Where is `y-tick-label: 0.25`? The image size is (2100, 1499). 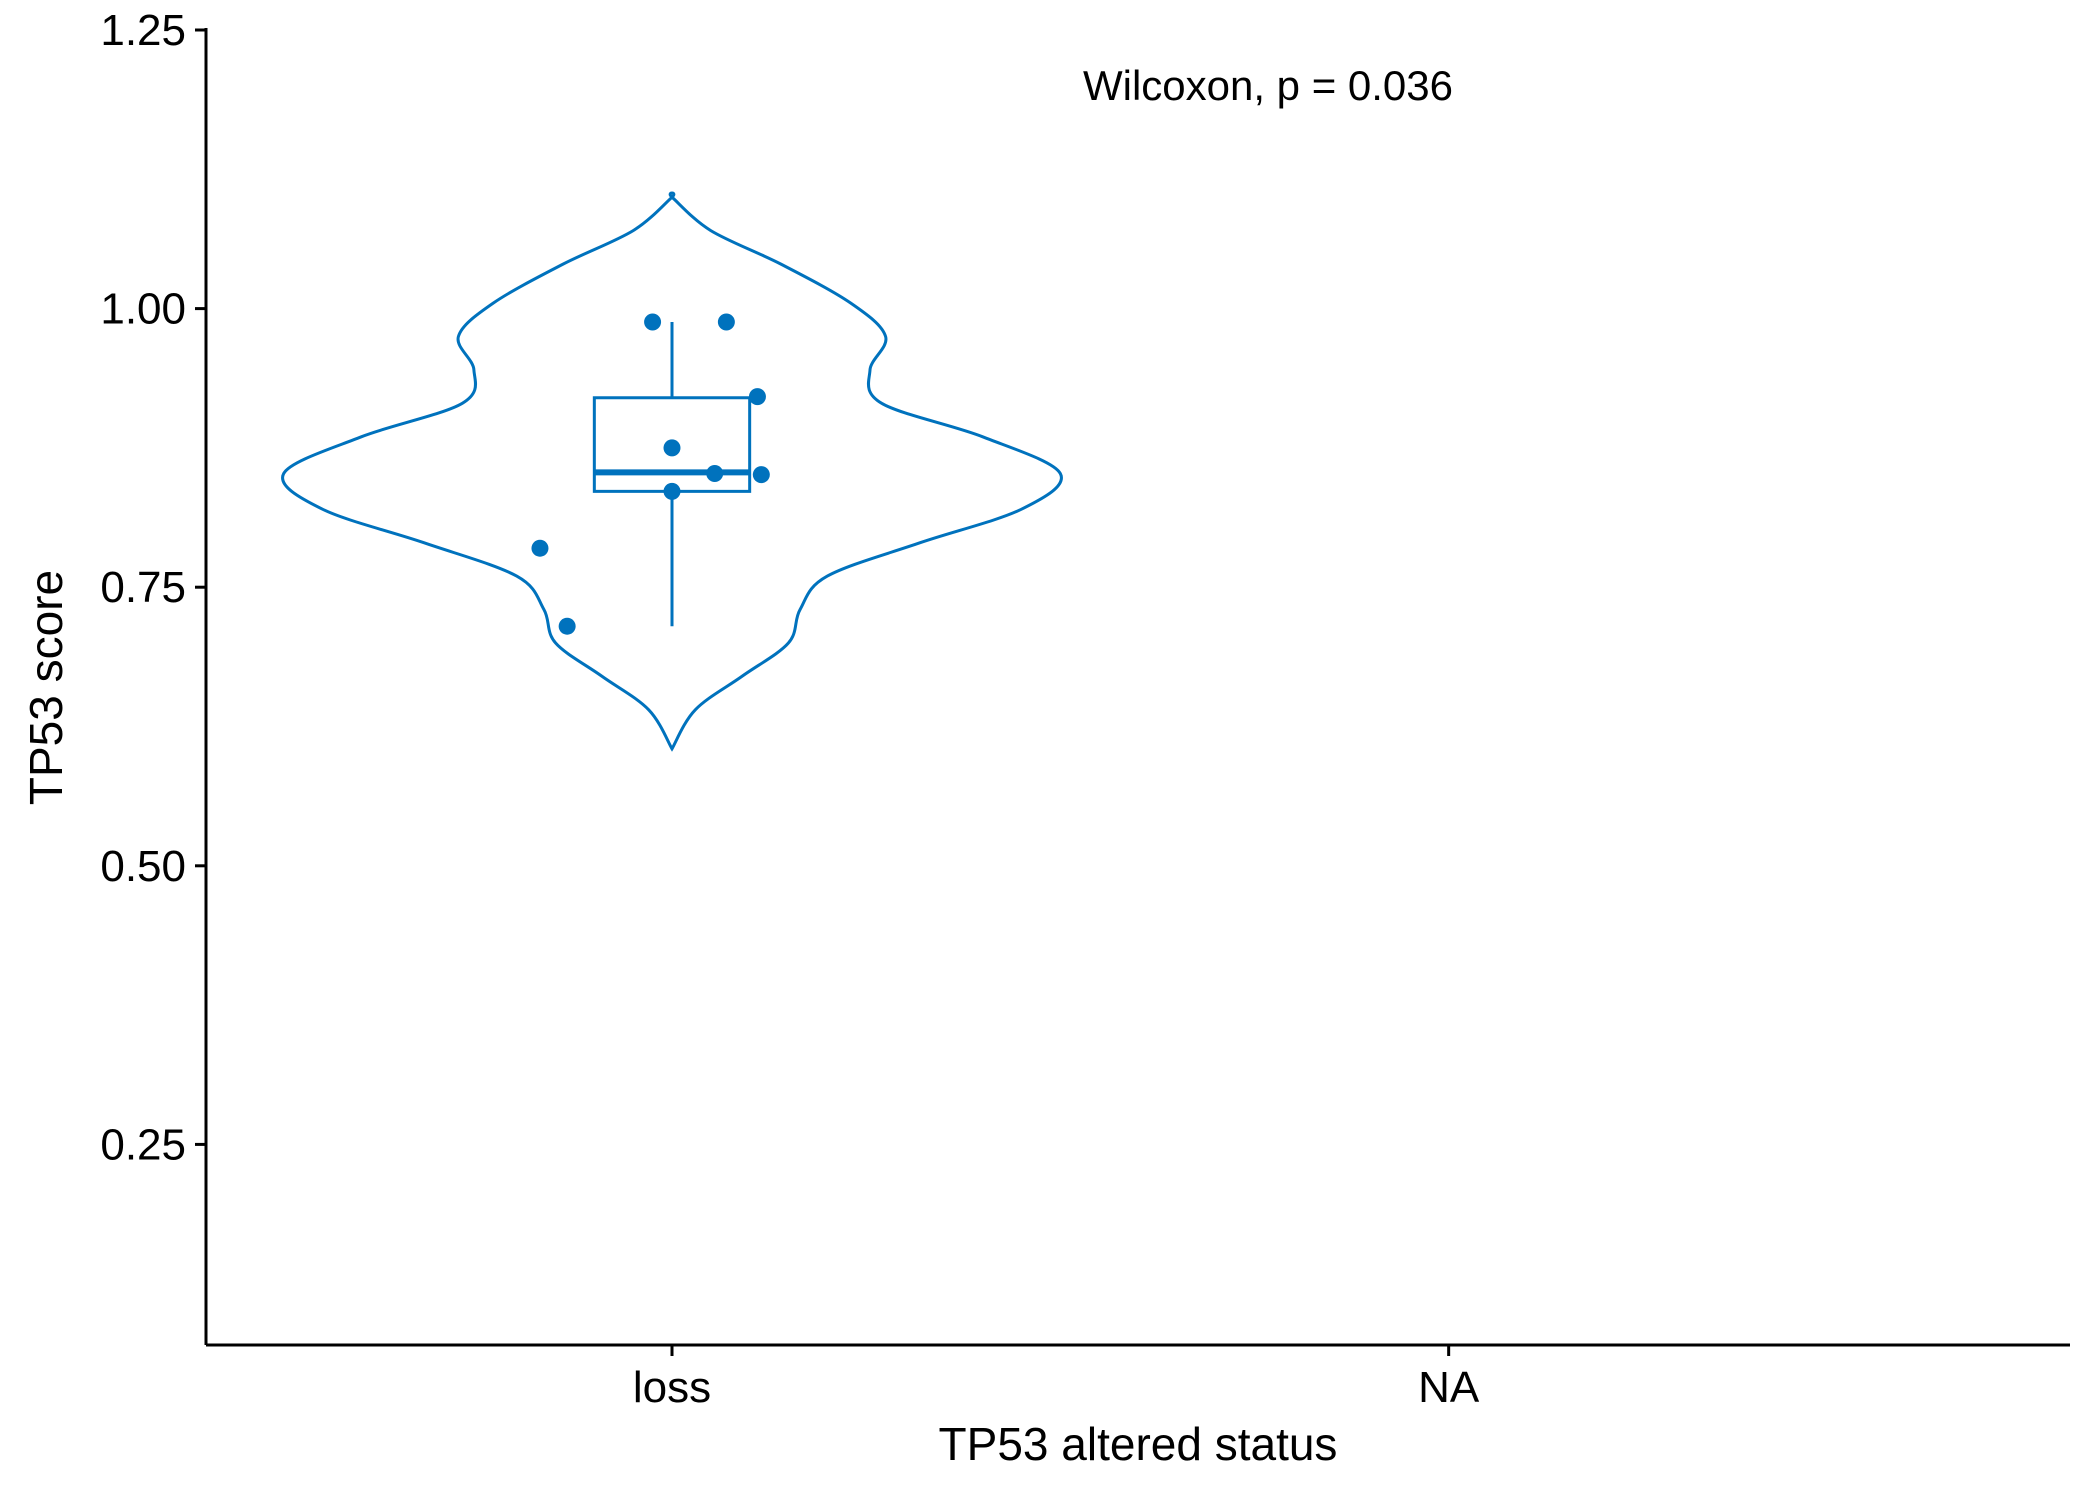 y-tick-label: 0.25 is located at coordinates (143, 1144).